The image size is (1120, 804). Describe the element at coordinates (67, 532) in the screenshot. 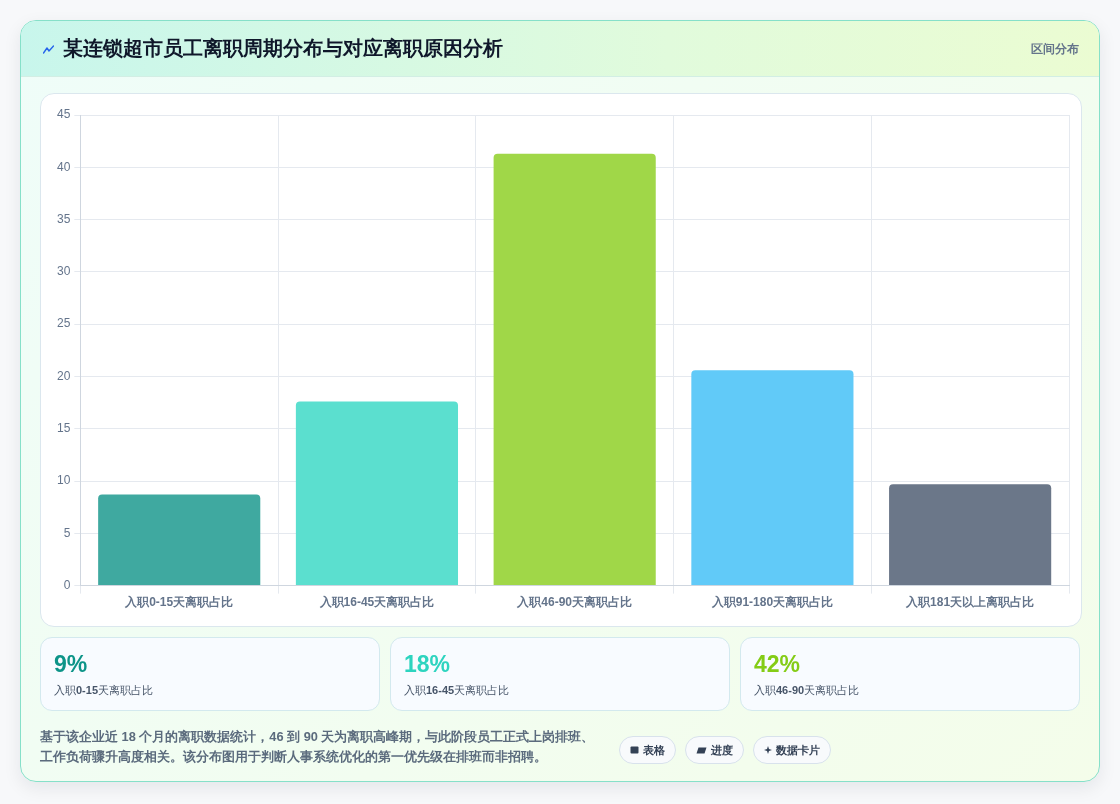

I see `y-tick-label: 5` at that location.